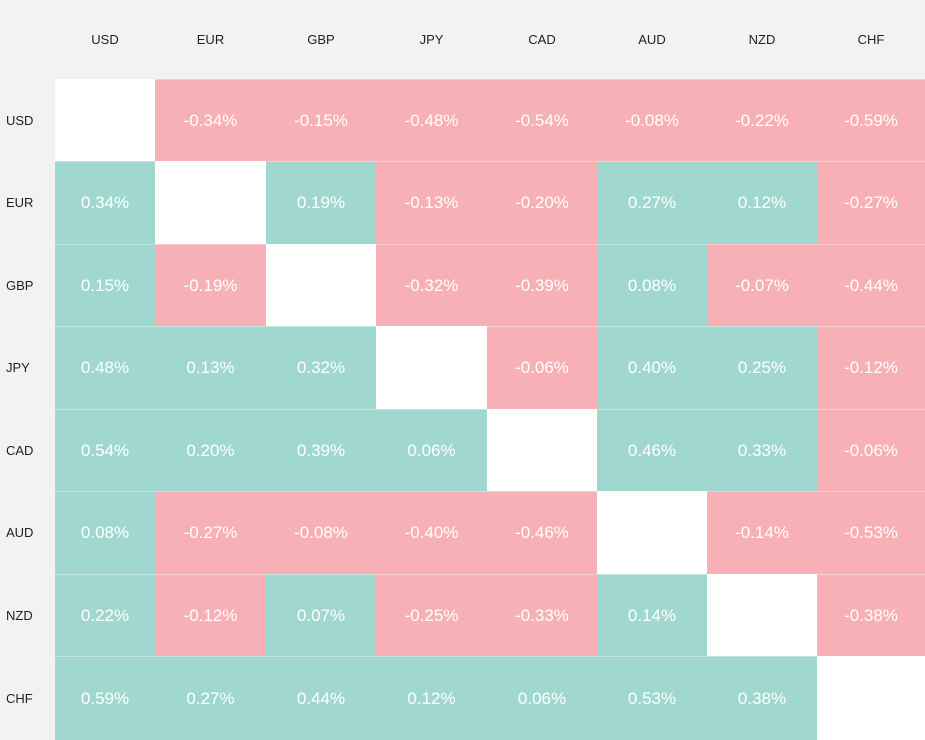  What do you see at coordinates (210, 202) in the screenshot?
I see `cell-eur-eur` at bounding box center [210, 202].